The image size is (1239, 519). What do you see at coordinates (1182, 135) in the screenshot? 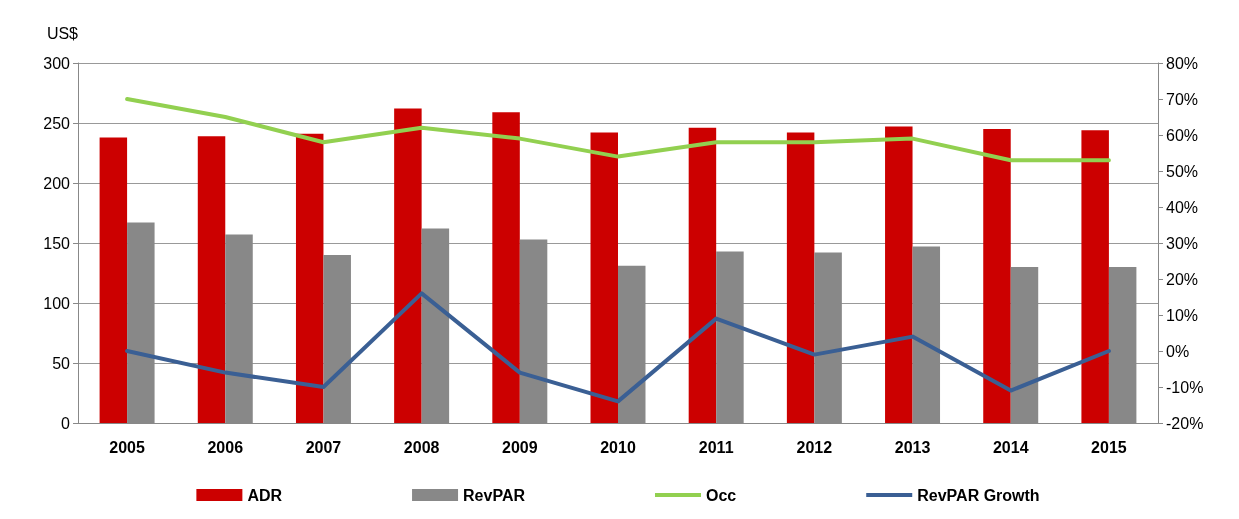
I see `y2-tick-label: 60%` at bounding box center [1182, 135].